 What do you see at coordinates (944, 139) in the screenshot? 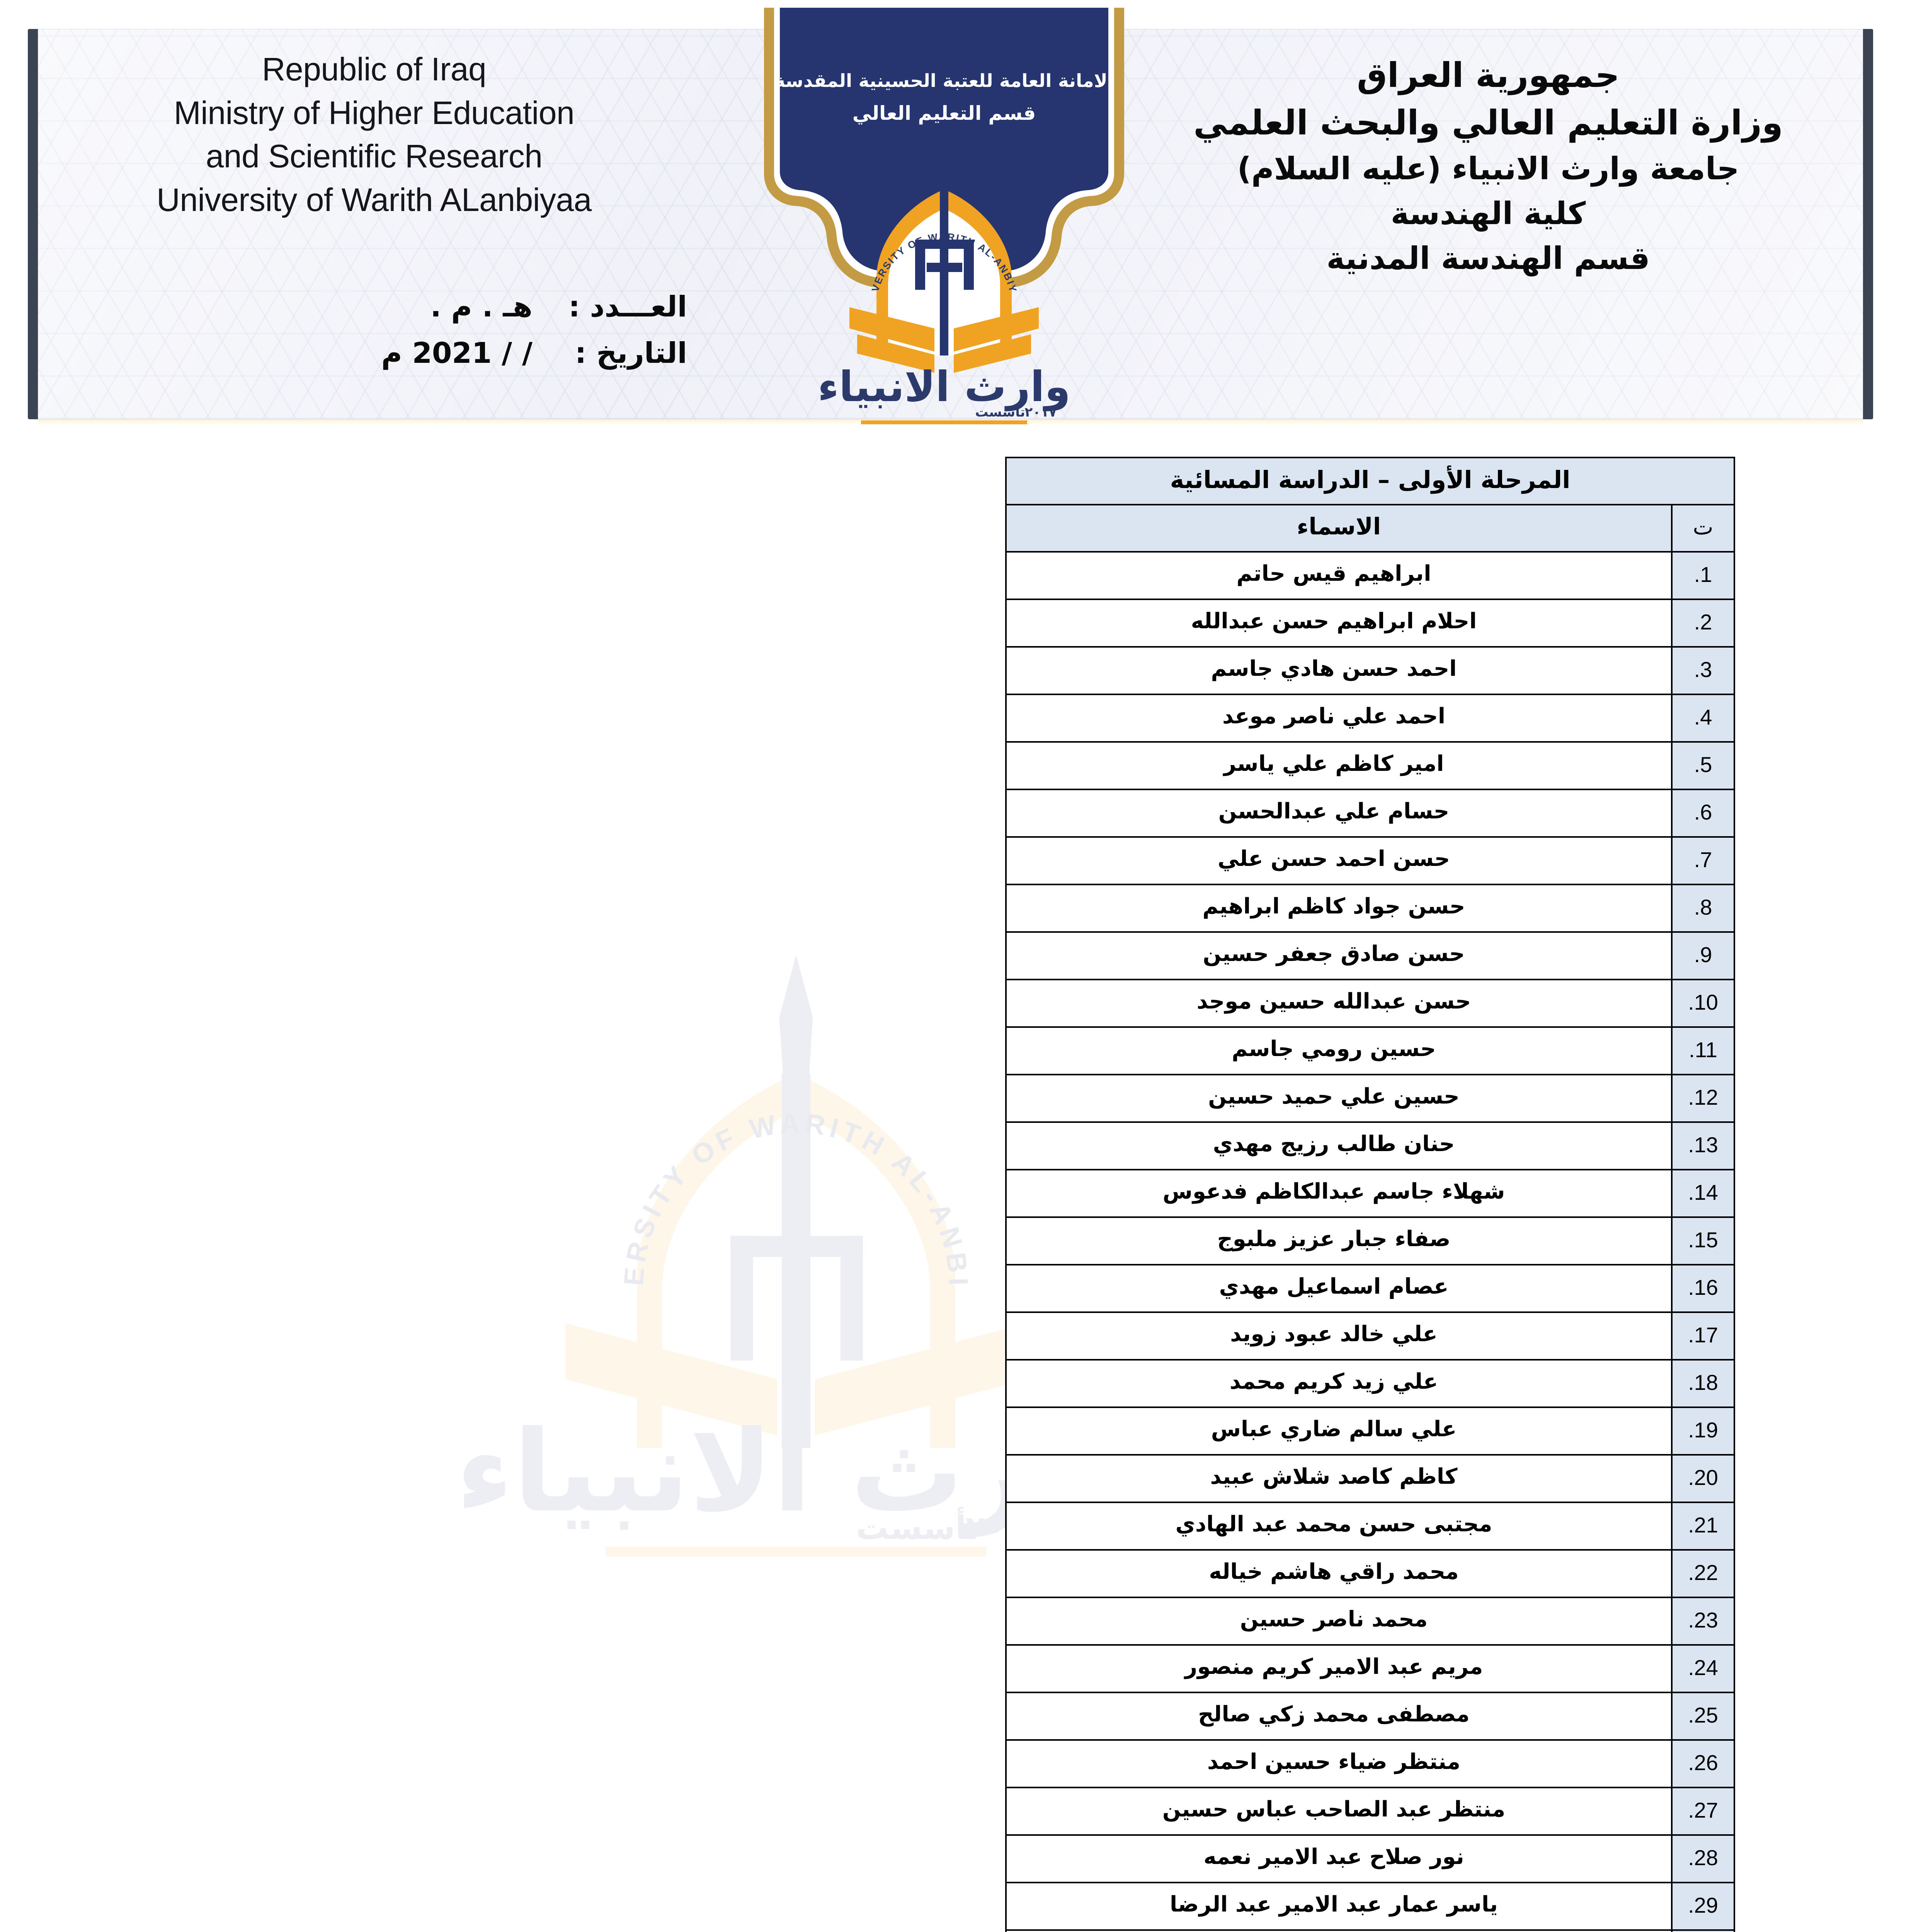
I see `crest-shield-navy` at bounding box center [944, 139].